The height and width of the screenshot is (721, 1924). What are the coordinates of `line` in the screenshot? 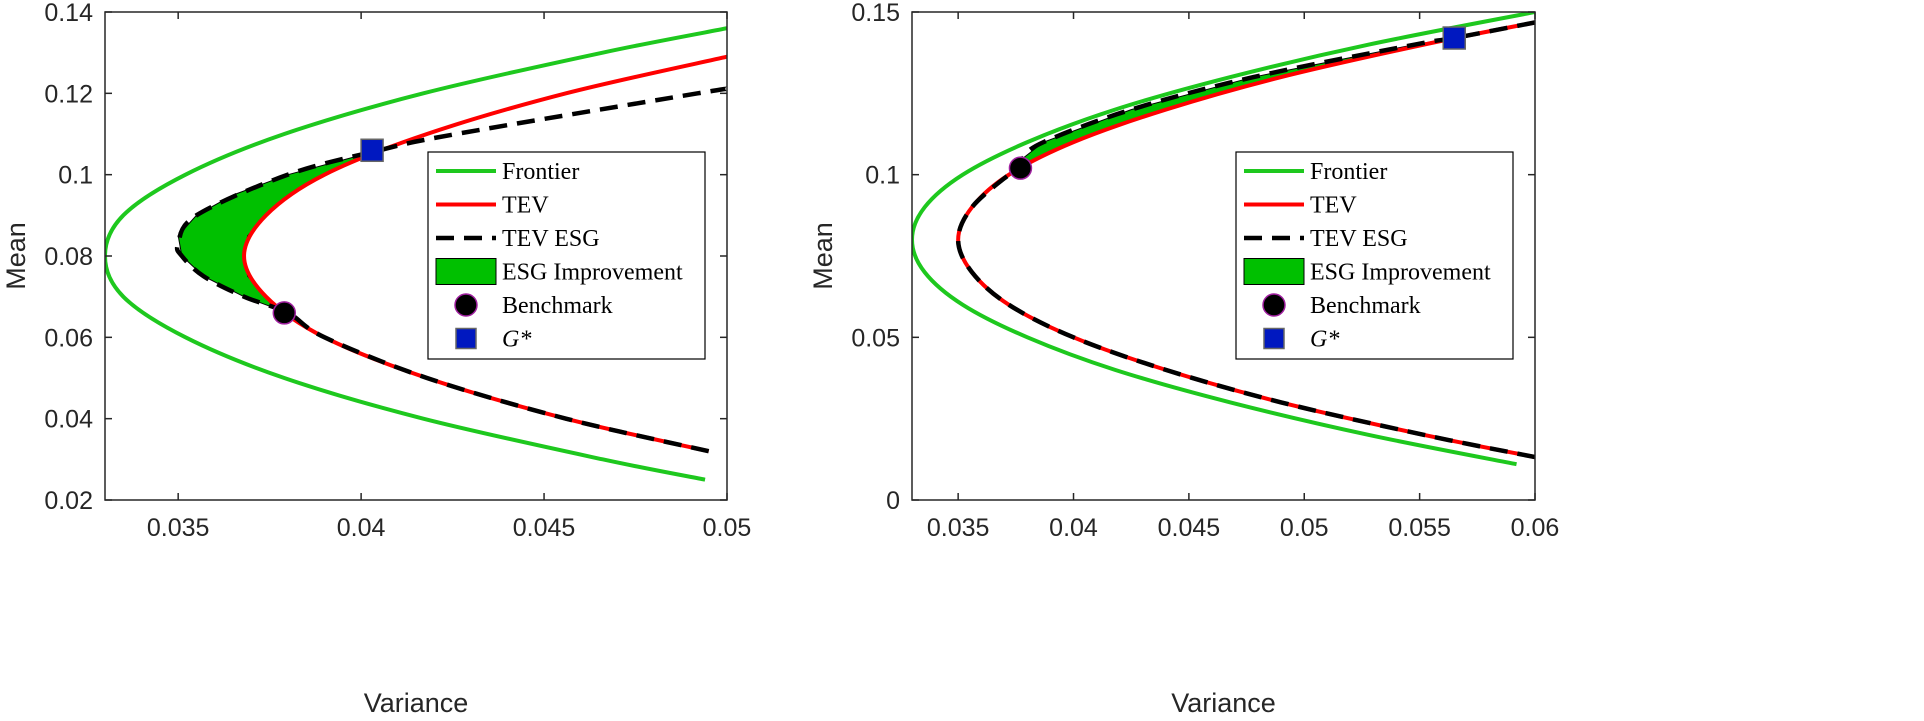 It's located at (450, 270).